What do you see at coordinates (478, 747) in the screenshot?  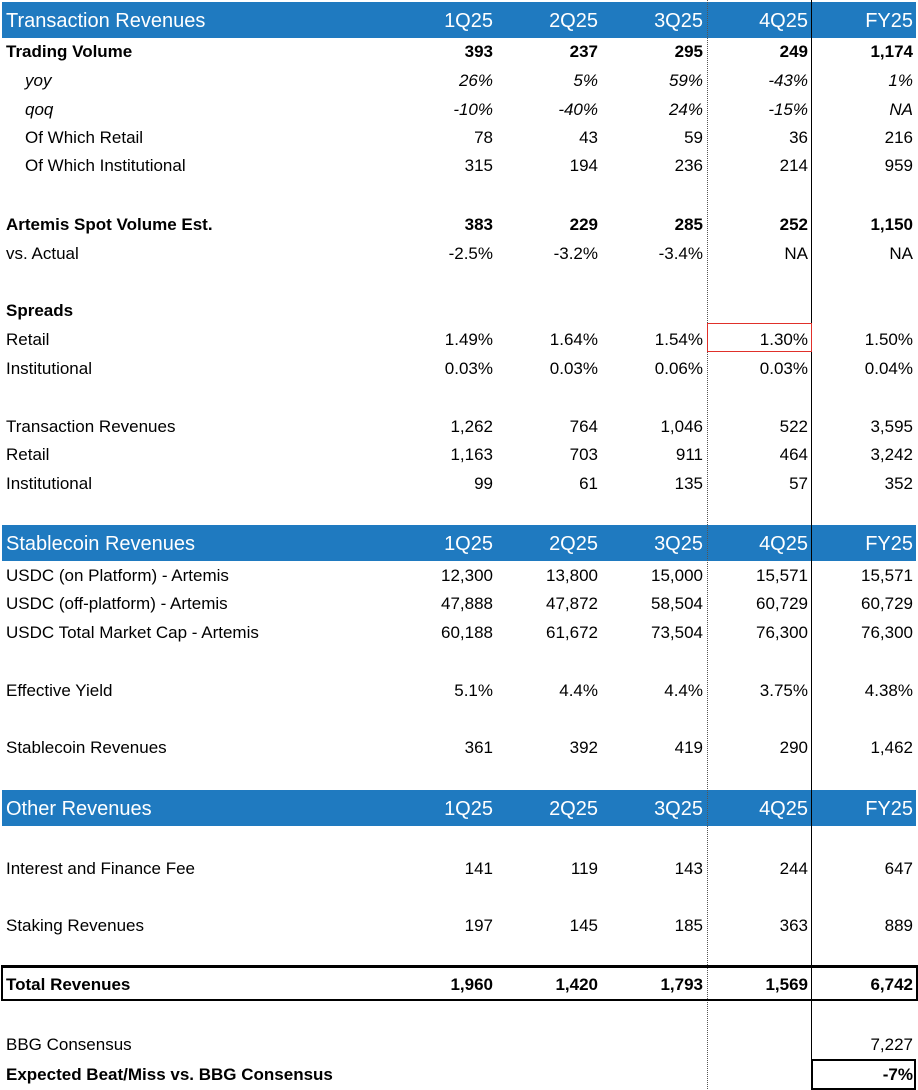 I see `cell-value: 361` at bounding box center [478, 747].